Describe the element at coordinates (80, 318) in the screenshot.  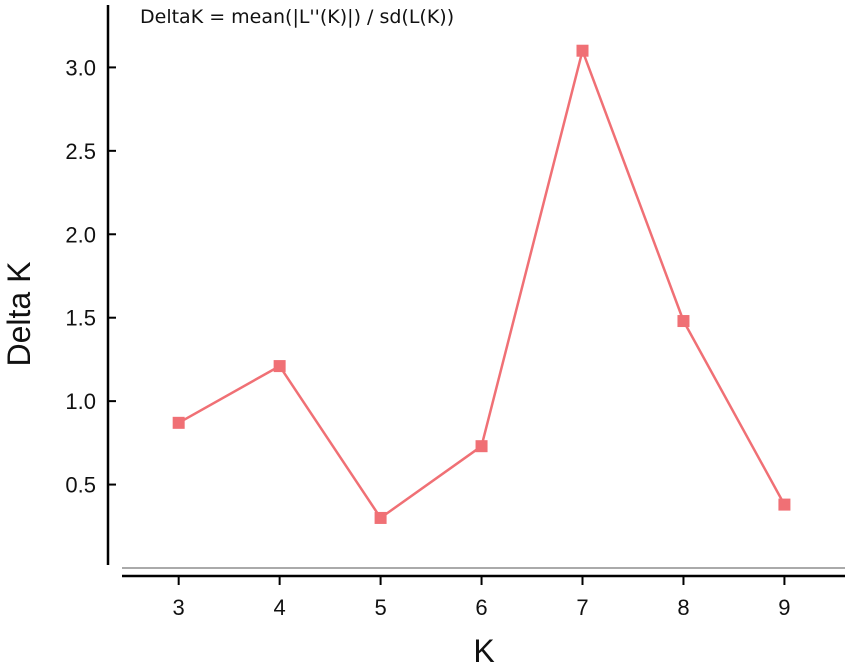
I see `y-tick-label: 1.5` at that location.